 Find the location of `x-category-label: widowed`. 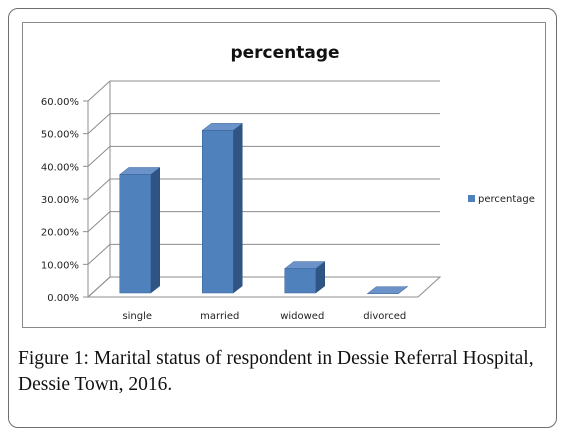

x-category-label: widowed is located at coordinates (302, 316).